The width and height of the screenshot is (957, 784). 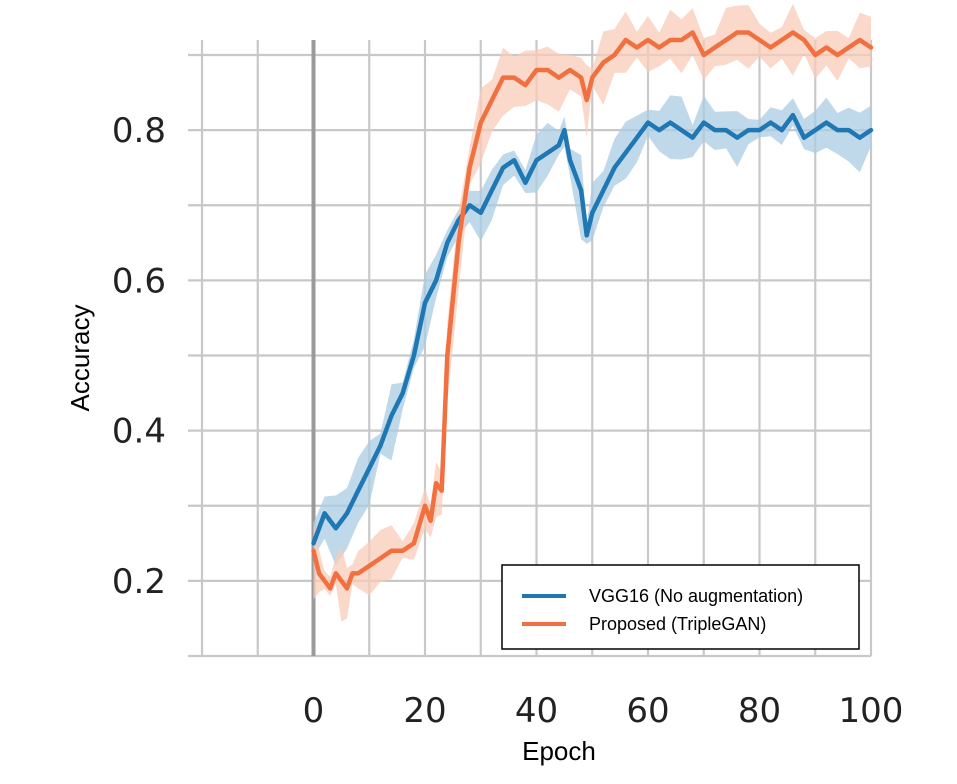 I want to click on x-tick-label: 60, so click(x=647, y=711).